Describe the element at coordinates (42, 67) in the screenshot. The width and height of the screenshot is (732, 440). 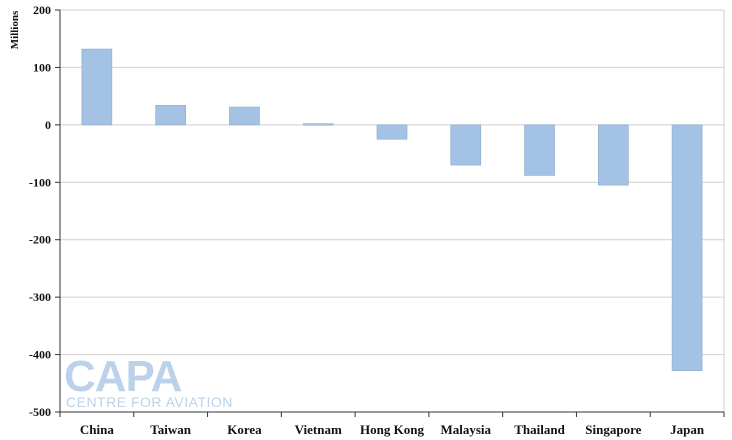
I see `y-tick-label: 100` at that location.